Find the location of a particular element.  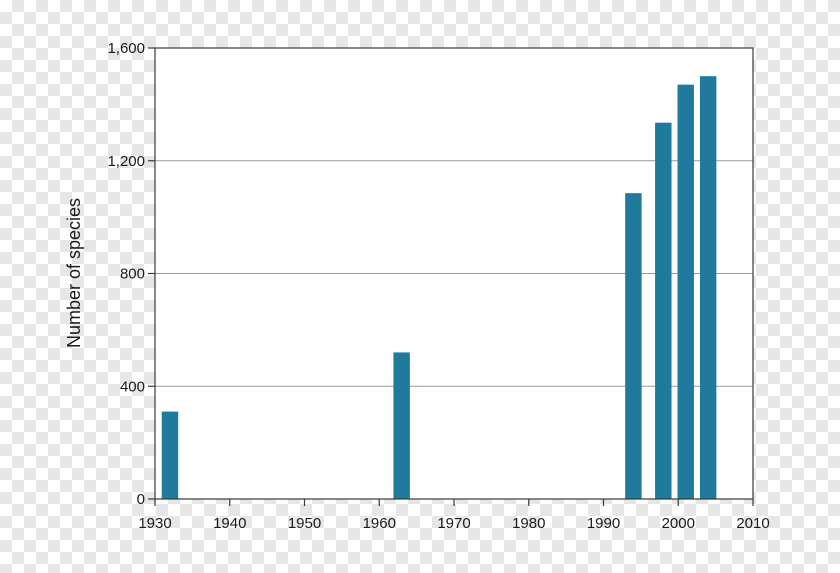

x-tick-label-1970: 1970 is located at coordinates (453, 523).